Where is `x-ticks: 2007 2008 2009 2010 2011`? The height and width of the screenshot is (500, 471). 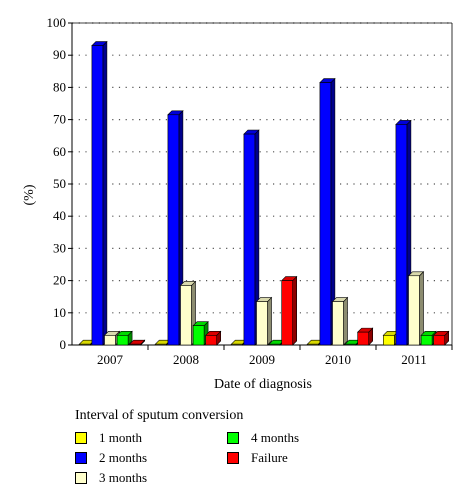 x-ticks: 2007 2008 2009 2010 2011 is located at coordinates (275, 356).